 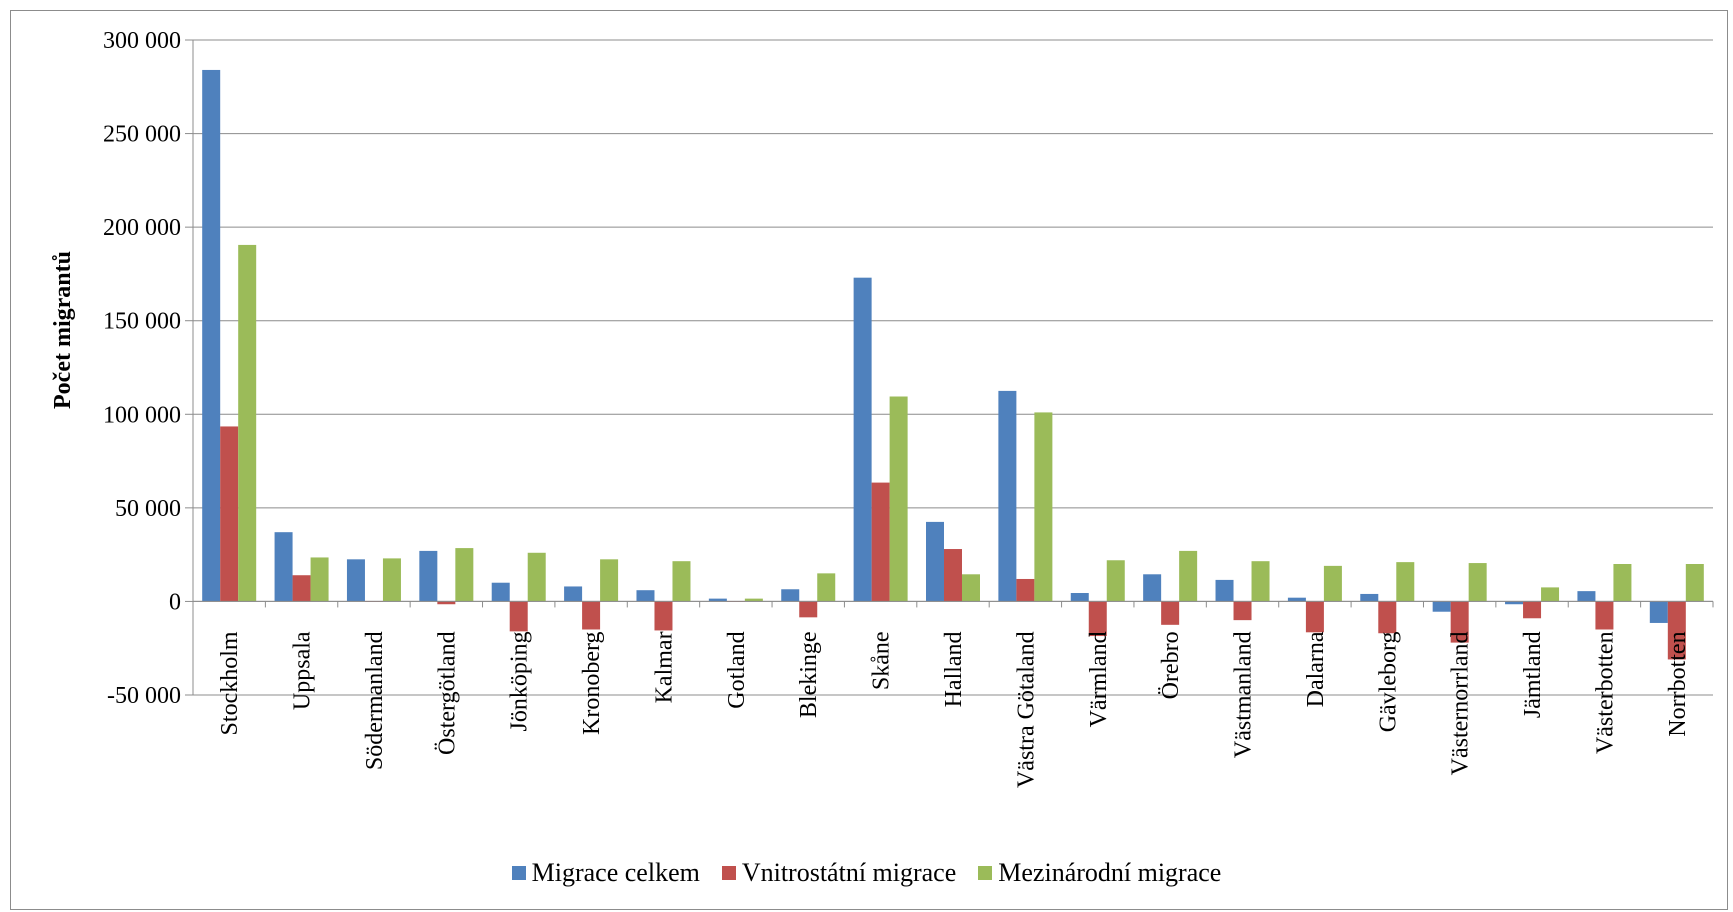 What do you see at coordinates (1461, 703) in the screenshot?
I see `x-tick-label: Västernorrland` at bounding box center [1461, 703].